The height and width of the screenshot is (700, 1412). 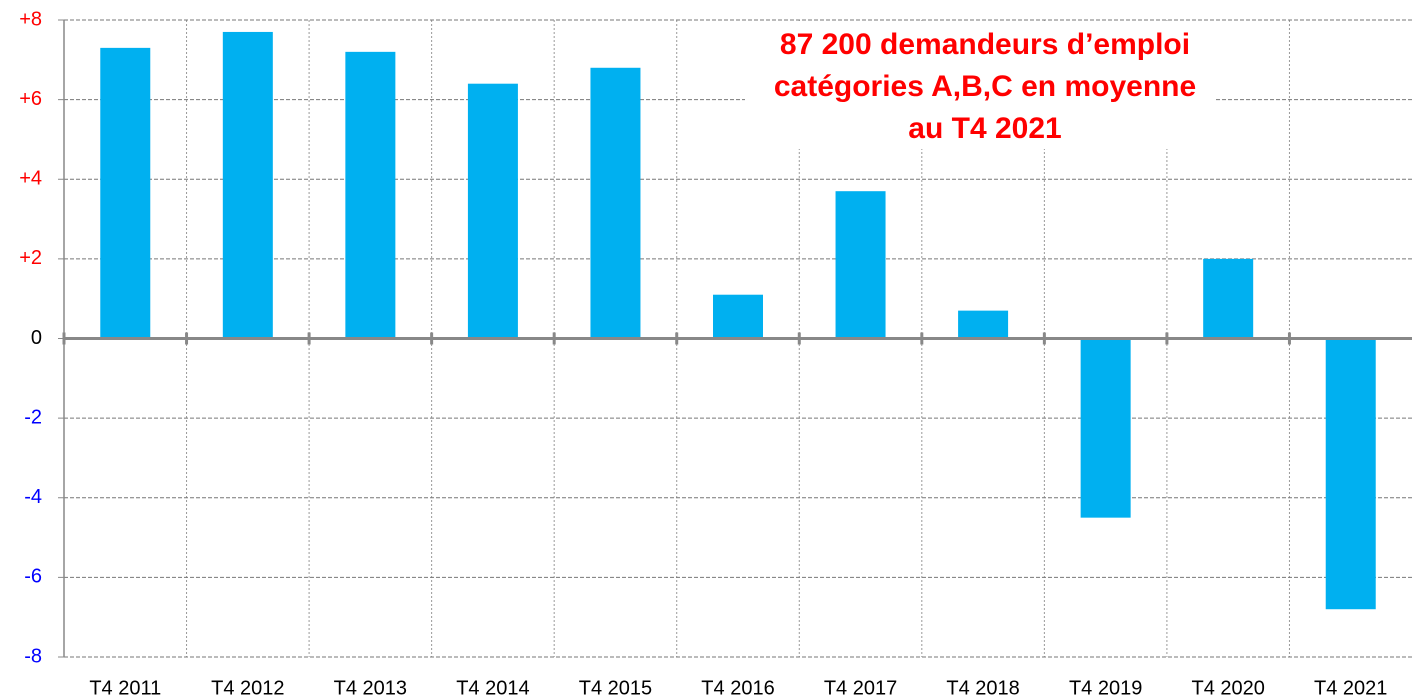 What do you see at coordinates (125, 688) in the screenshot?
I see `x-tick-label: T4 2011` at bounding box center [125, 688].